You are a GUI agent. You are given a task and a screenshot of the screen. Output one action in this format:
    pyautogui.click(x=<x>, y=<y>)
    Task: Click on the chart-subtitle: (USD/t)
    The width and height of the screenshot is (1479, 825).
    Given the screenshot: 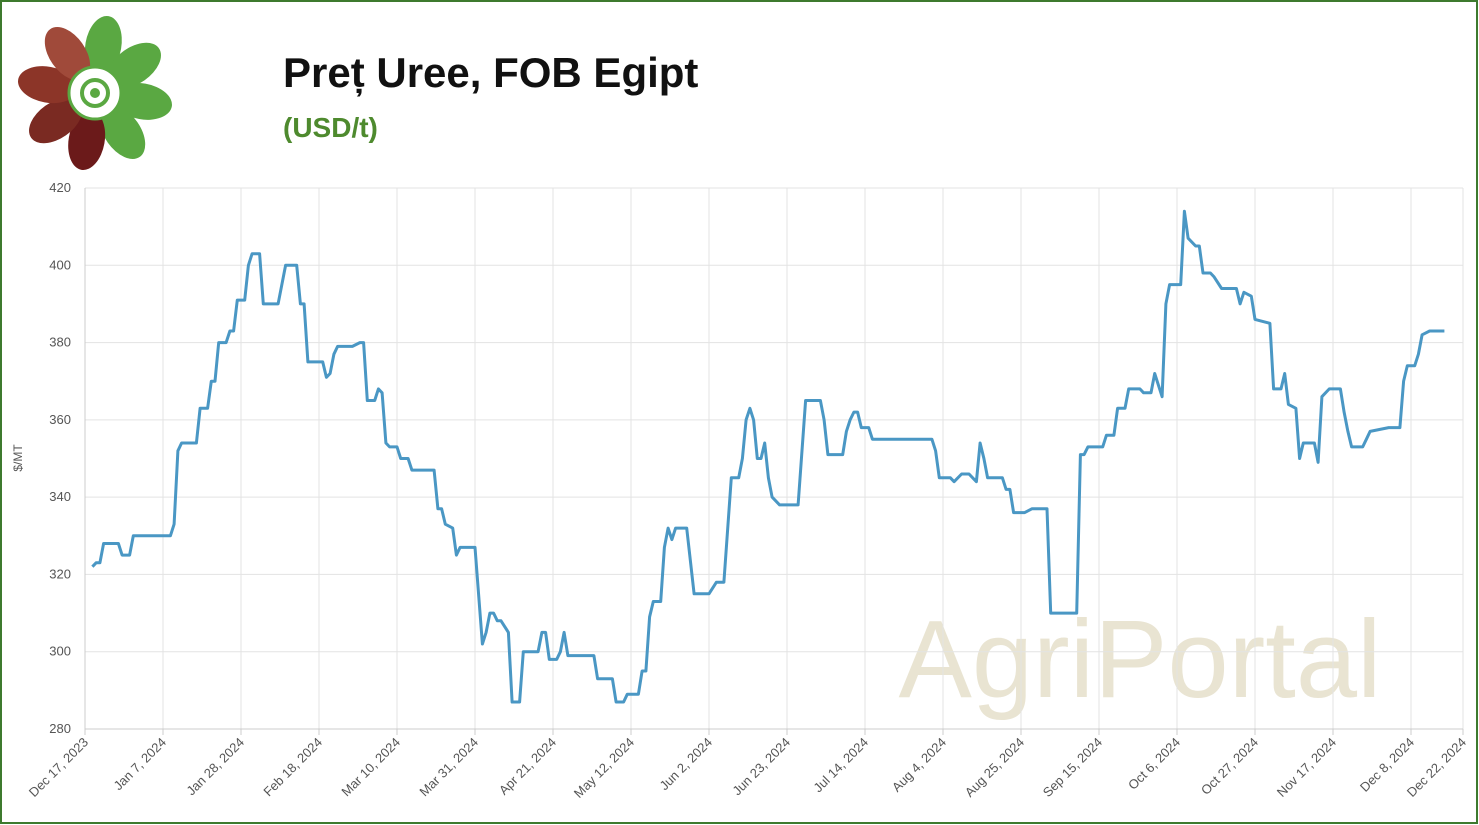 What is the action you would take?
    pyautogui.click(x=330, y=127)
    